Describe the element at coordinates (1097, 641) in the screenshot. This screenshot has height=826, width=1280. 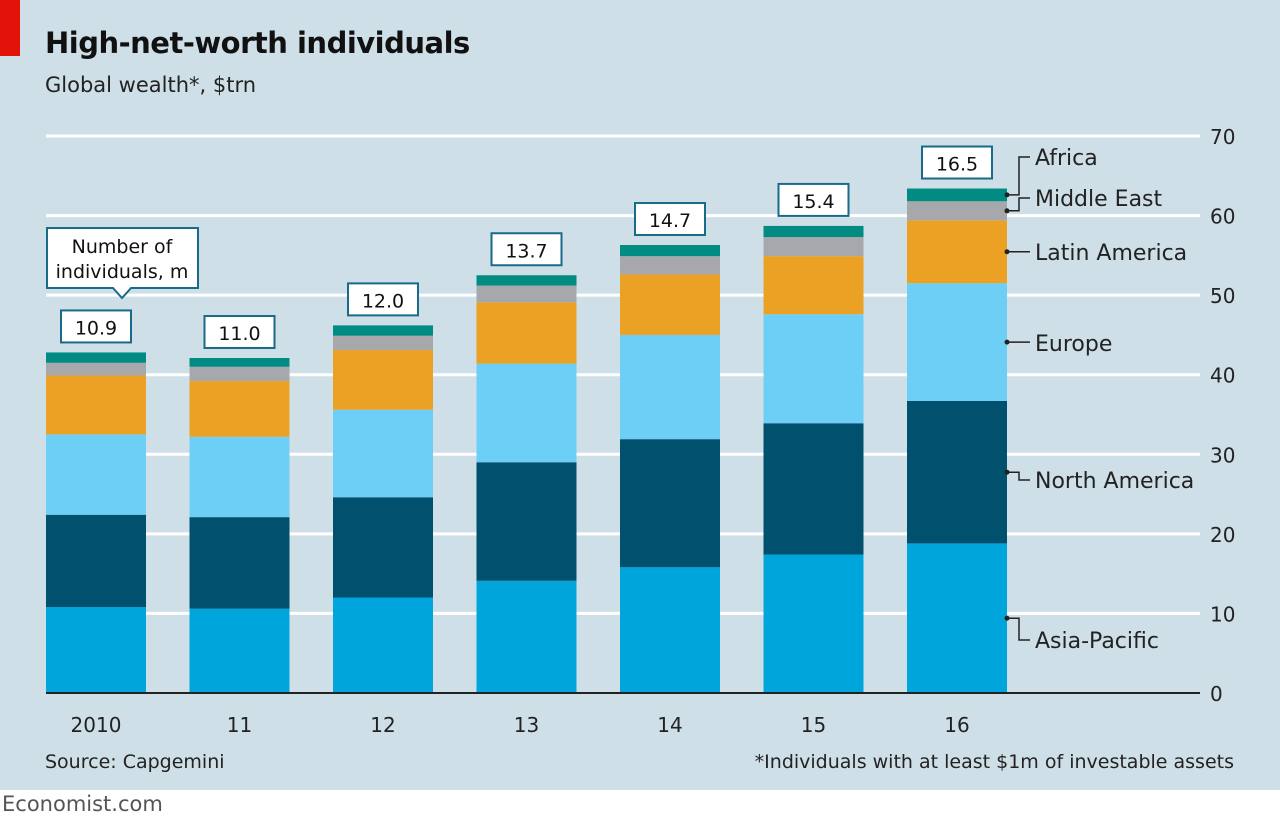
I see `legend-label-asia-pacific: Asia-Pacific` at that location.